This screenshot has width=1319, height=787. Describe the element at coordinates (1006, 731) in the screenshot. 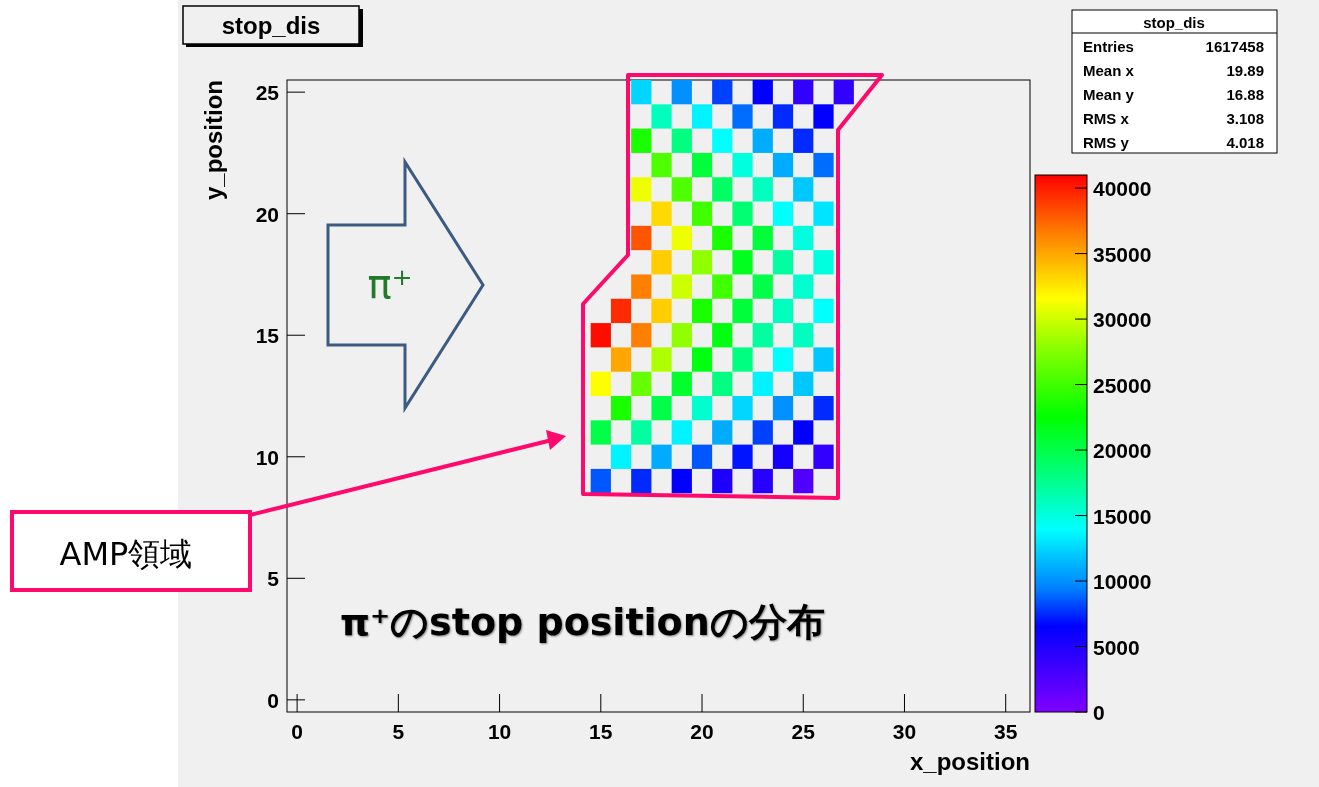

I see `x-tick-label: 35` at that location.